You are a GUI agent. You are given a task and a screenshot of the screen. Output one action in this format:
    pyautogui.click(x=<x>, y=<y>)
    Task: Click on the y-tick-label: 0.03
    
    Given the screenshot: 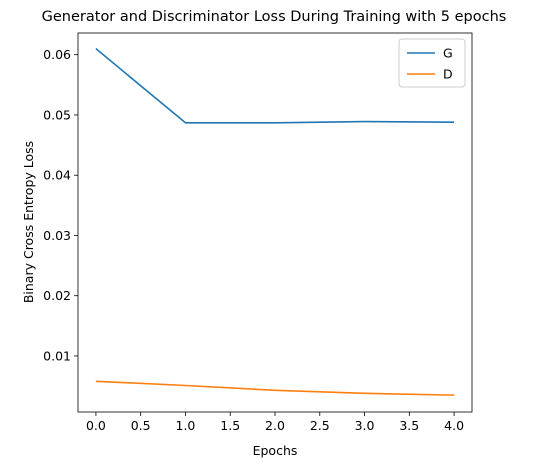 What is the action you would take?
    pyautogui.click(x=57, y=235)
    